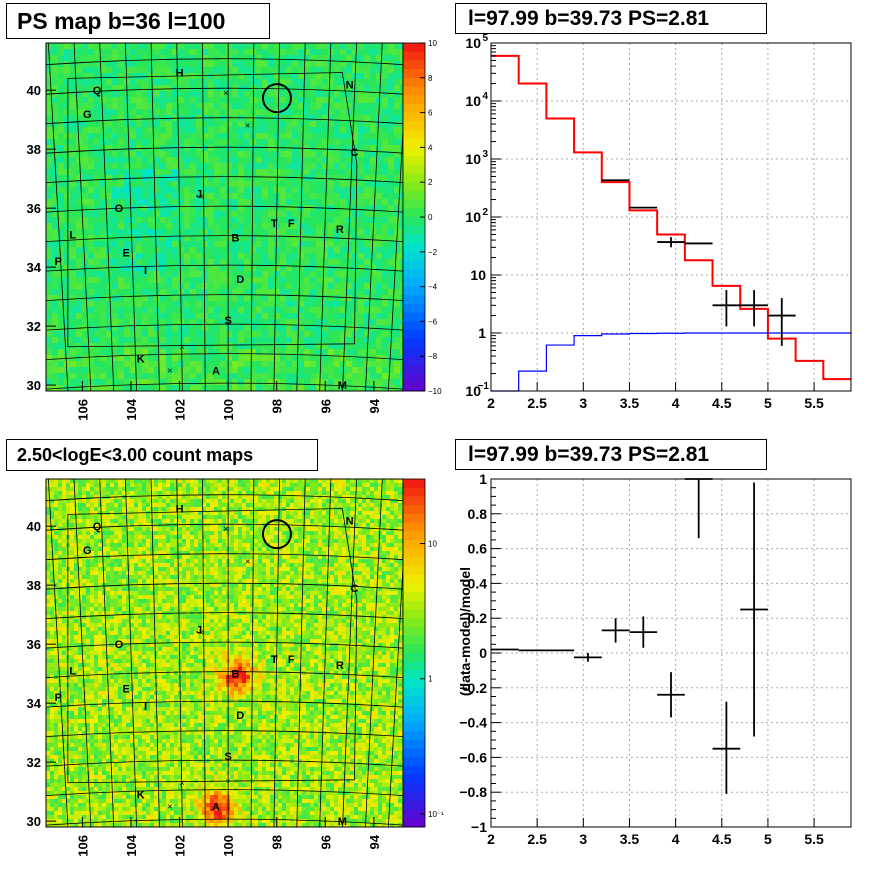 The image size is (896, 872). Describe the element at coordinates (483, 653) in the screenshot. I see `y-tick-label: 0` at that location.